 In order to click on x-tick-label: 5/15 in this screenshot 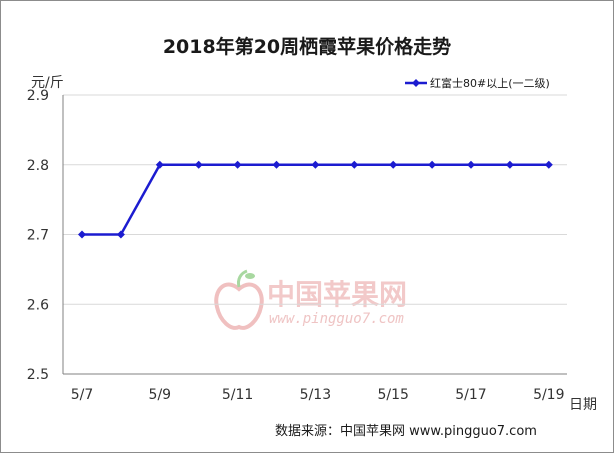, I will do `click(392, 395)`.